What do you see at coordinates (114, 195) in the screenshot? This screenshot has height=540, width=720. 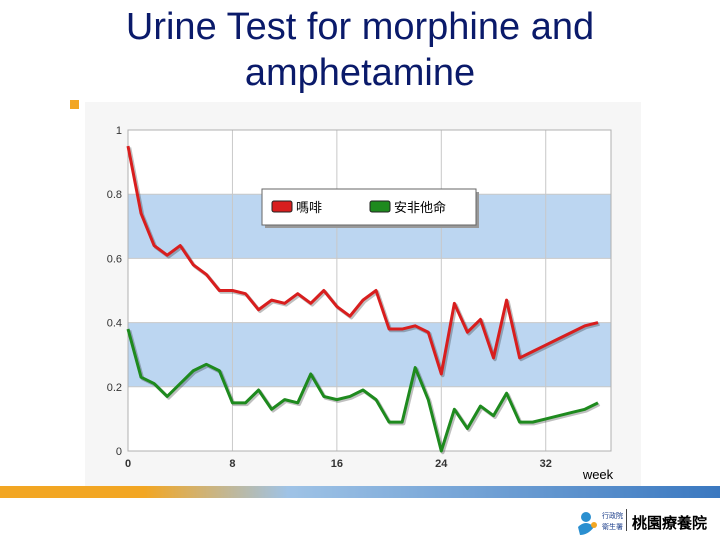 I see `y-tick-label: 0.8` at bounding box center [114, 195].